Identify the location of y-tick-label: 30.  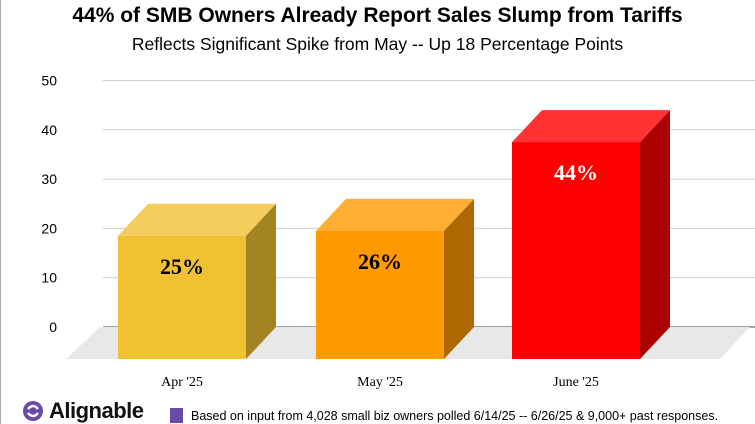
(49, 179).